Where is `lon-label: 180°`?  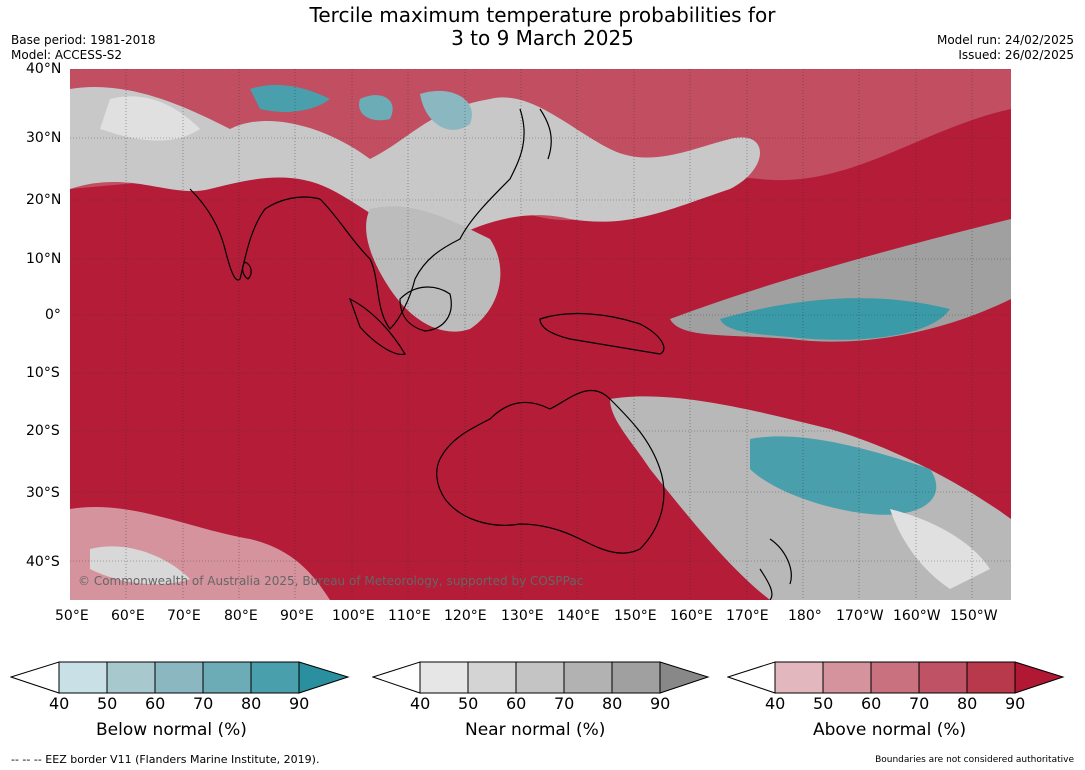
lon-label: 180° is located at coordinates (805, 616).